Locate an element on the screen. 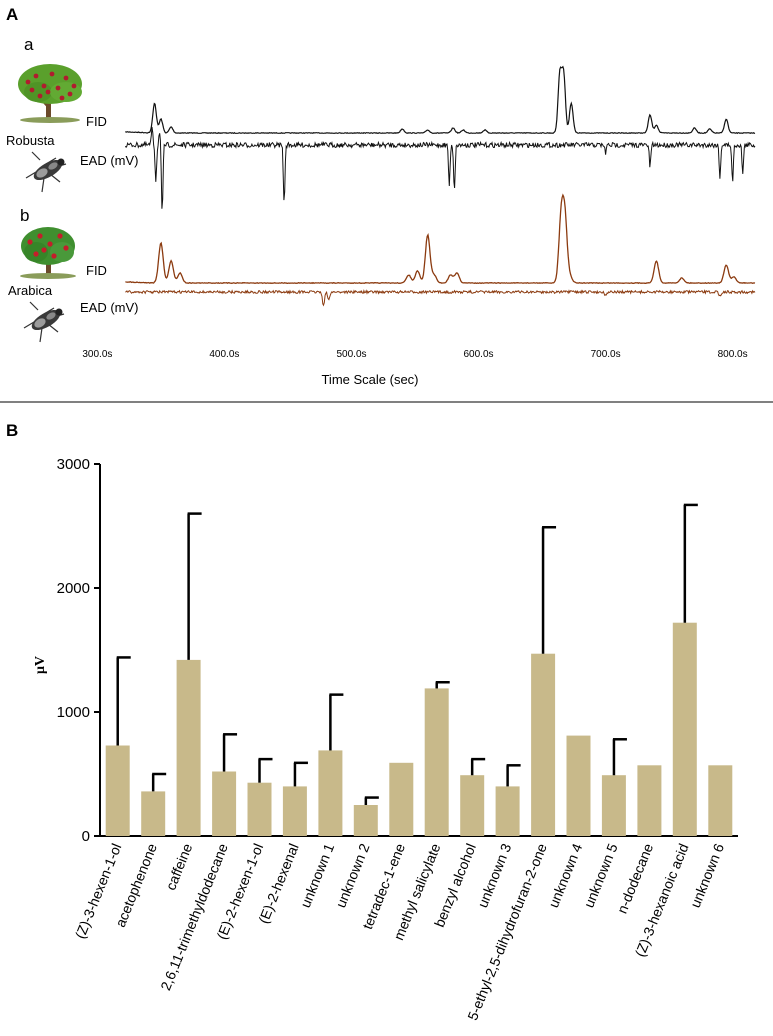 The height and width of the screenshot is (1036, 773). category-label: unknown 3 is located at coordinates (494, 875).